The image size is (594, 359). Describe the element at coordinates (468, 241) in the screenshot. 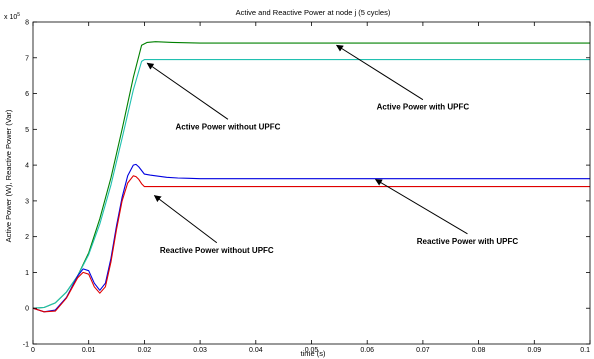

I see `annotation-label-4: Reactive Power with UPFC` at that location.